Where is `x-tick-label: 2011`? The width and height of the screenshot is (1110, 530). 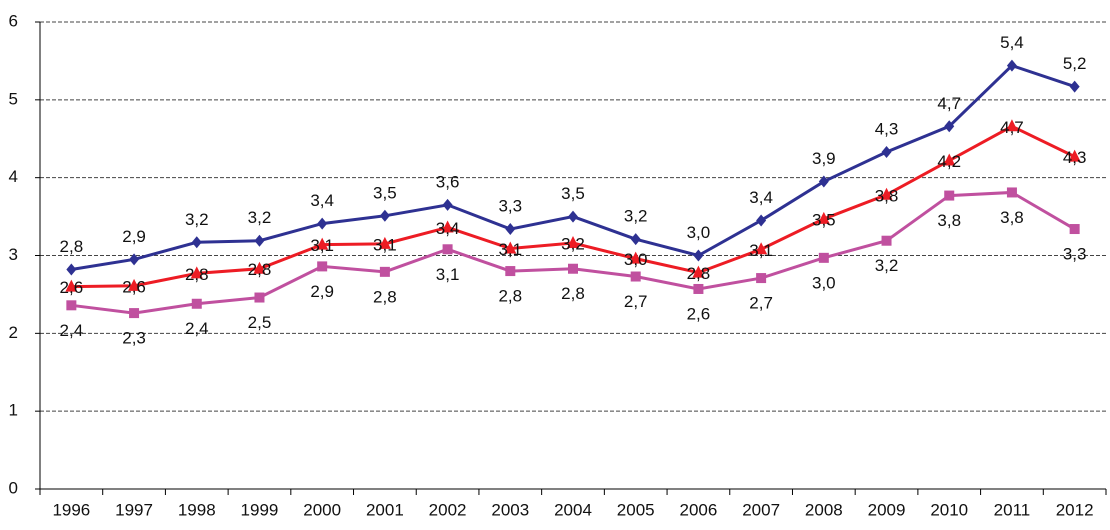 x-tick-label: 2011 is located at coordinates (1012, 509).